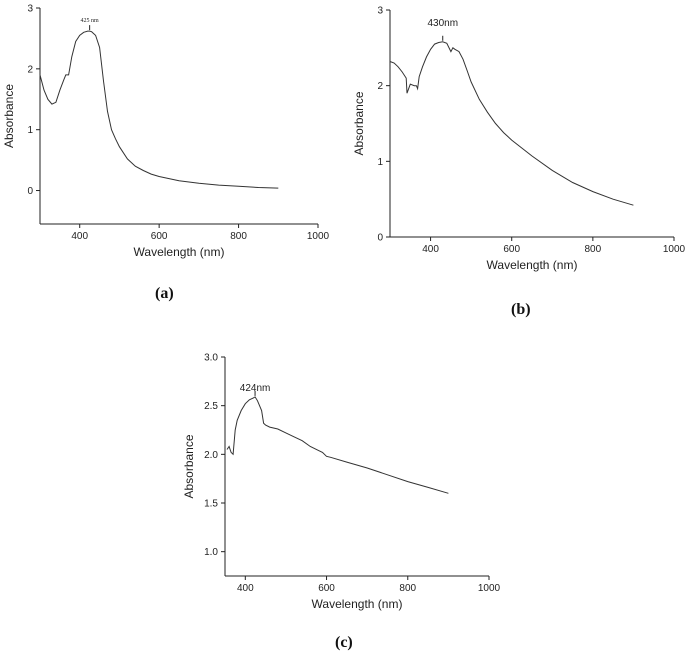 The image size is (685, 656). What do you see at coordinates (30, 9) in the screenshot?
I see `chart-a-y-tick-label: 3` at bounding box center [30, 9].